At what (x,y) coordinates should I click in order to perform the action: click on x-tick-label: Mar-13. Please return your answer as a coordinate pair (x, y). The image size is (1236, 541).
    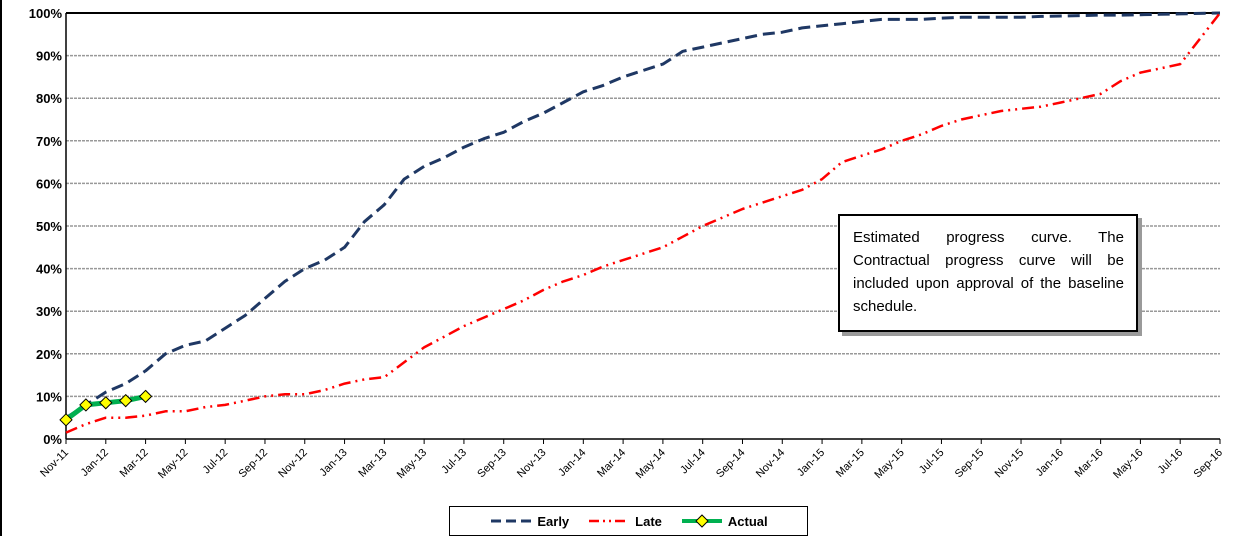
    Looking at the image, I should click on (372, 463).